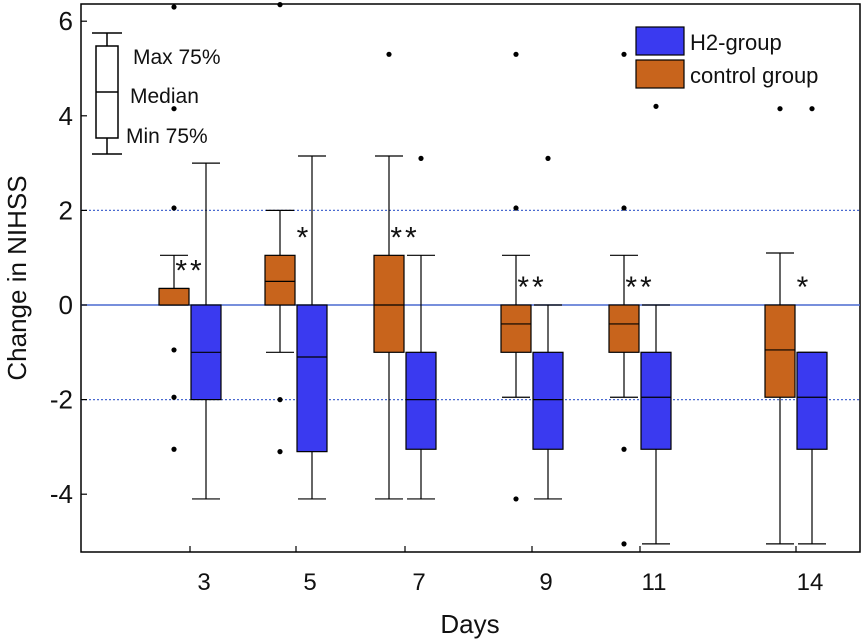 The image size is (865, 644). What do you see at coordinates (810, 582) in the screenshot?
I see `x-tick-label: 14` at bounding box center [810, 582].